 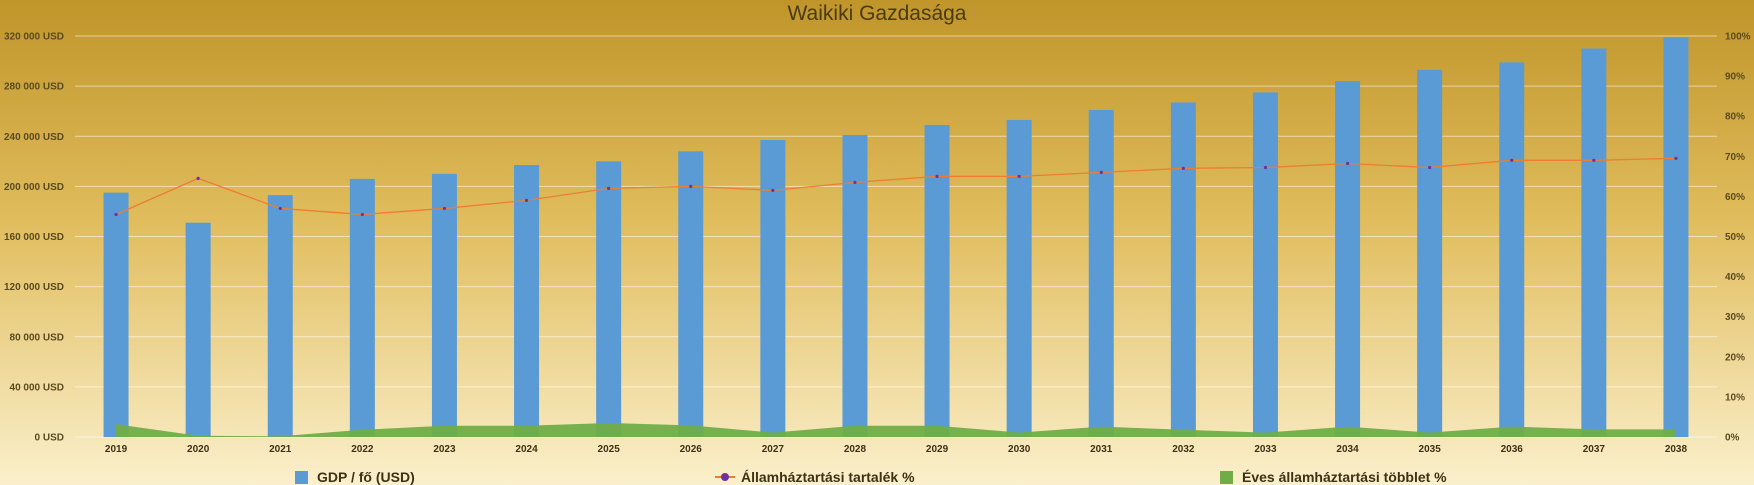 I want to click on x-axis-tick-label: 2023, so click(x=444, y=449).